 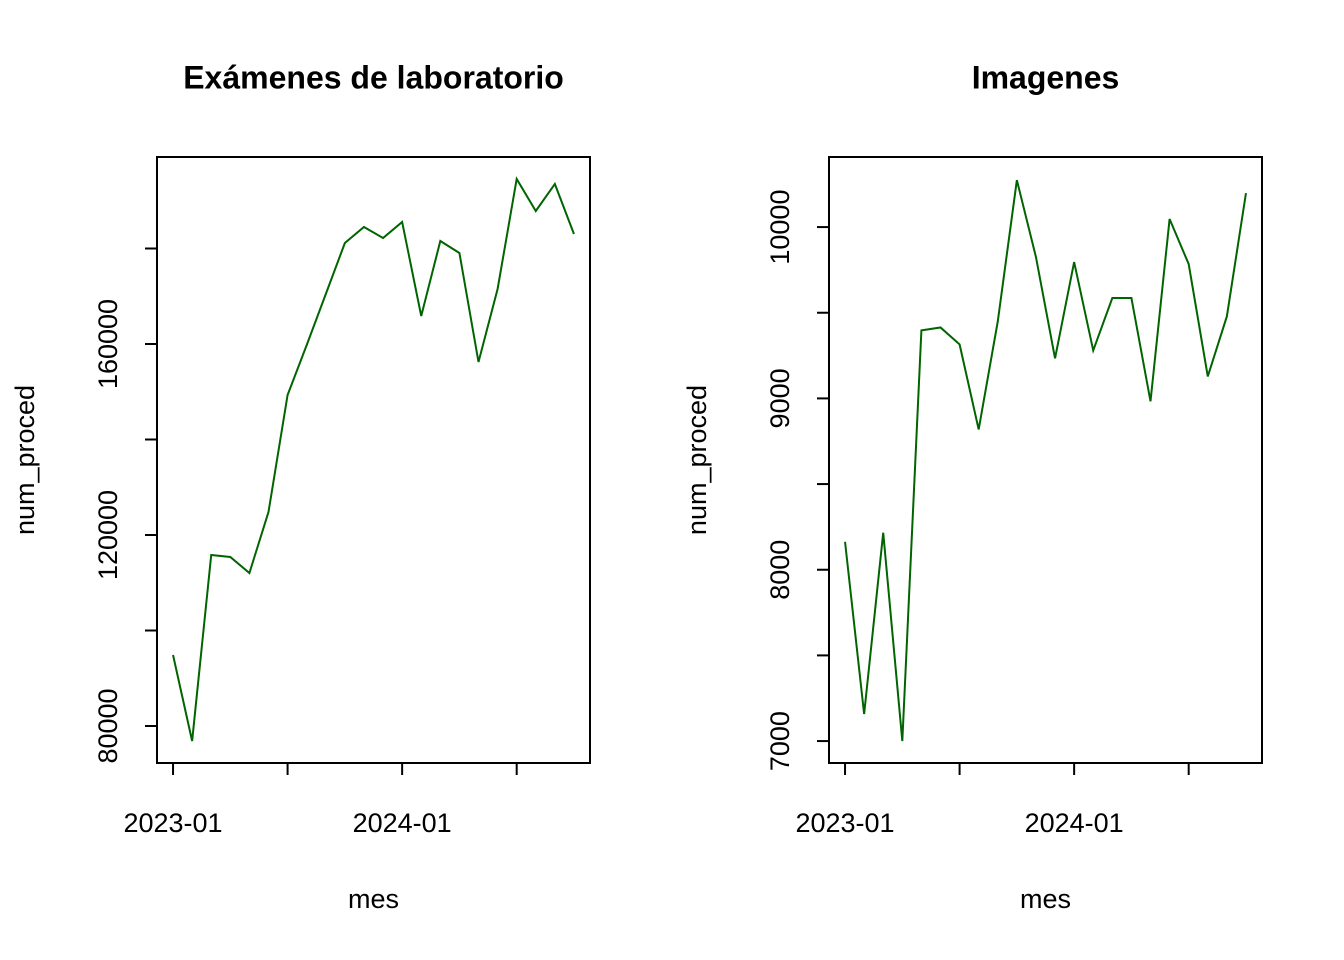 I want to click on y-tick-label: 10000, so click(x=780, y=227).